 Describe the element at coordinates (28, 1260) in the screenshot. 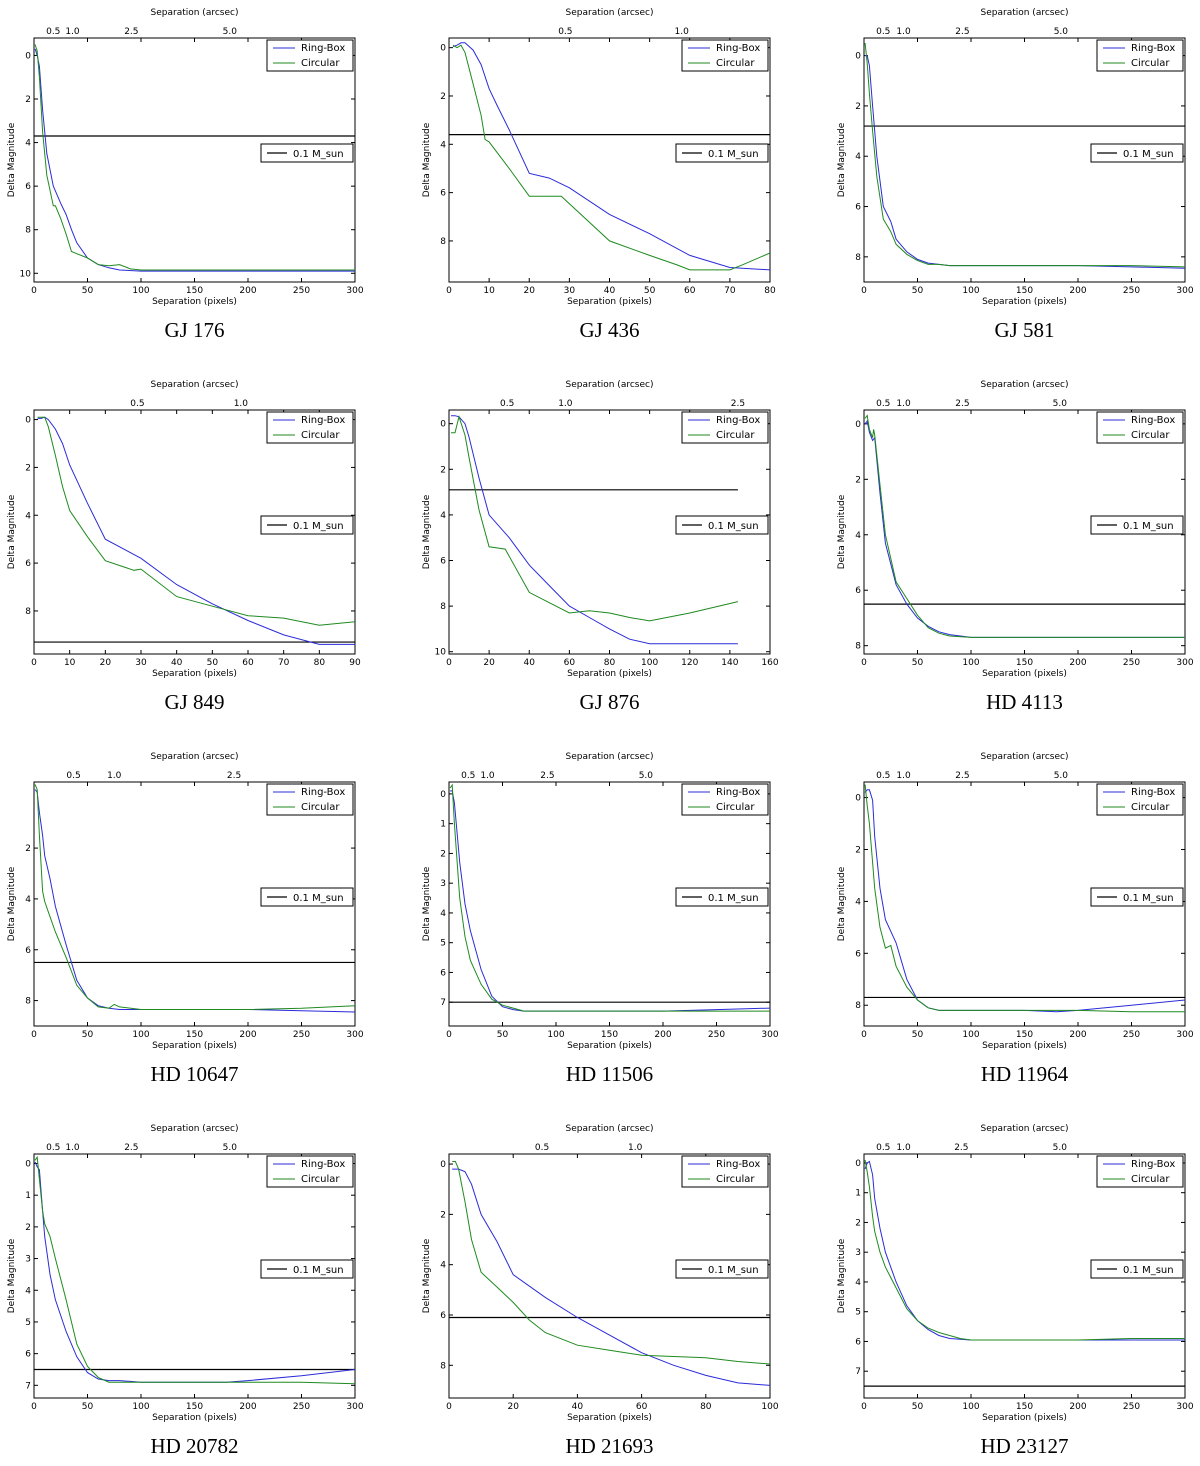

I see `y-tick-label: 3` at that location.